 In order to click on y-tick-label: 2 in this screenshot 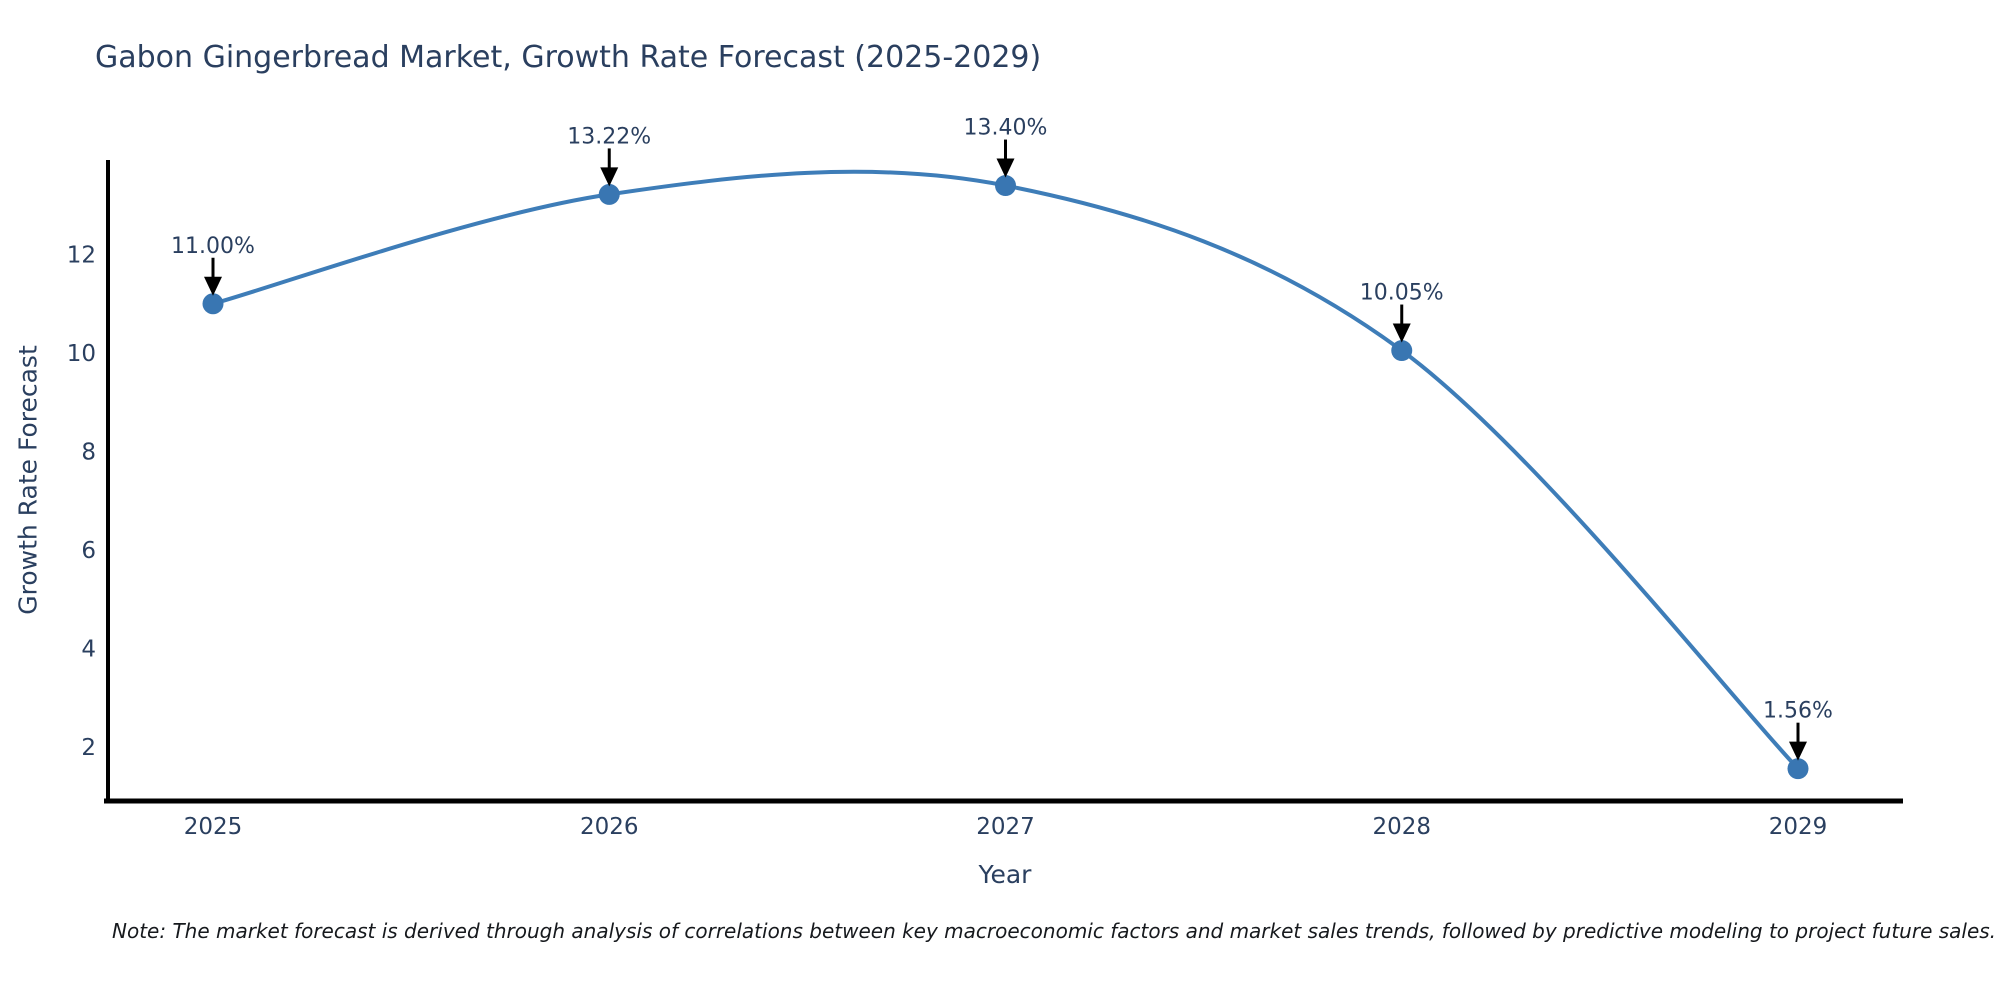, I will do `click(88, 748)`.